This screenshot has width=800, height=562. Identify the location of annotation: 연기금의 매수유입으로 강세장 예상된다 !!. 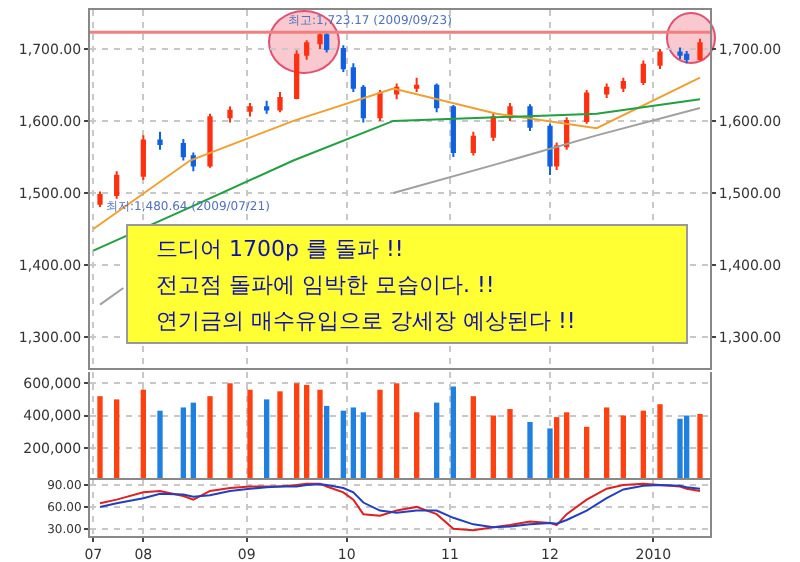
(367, 322).